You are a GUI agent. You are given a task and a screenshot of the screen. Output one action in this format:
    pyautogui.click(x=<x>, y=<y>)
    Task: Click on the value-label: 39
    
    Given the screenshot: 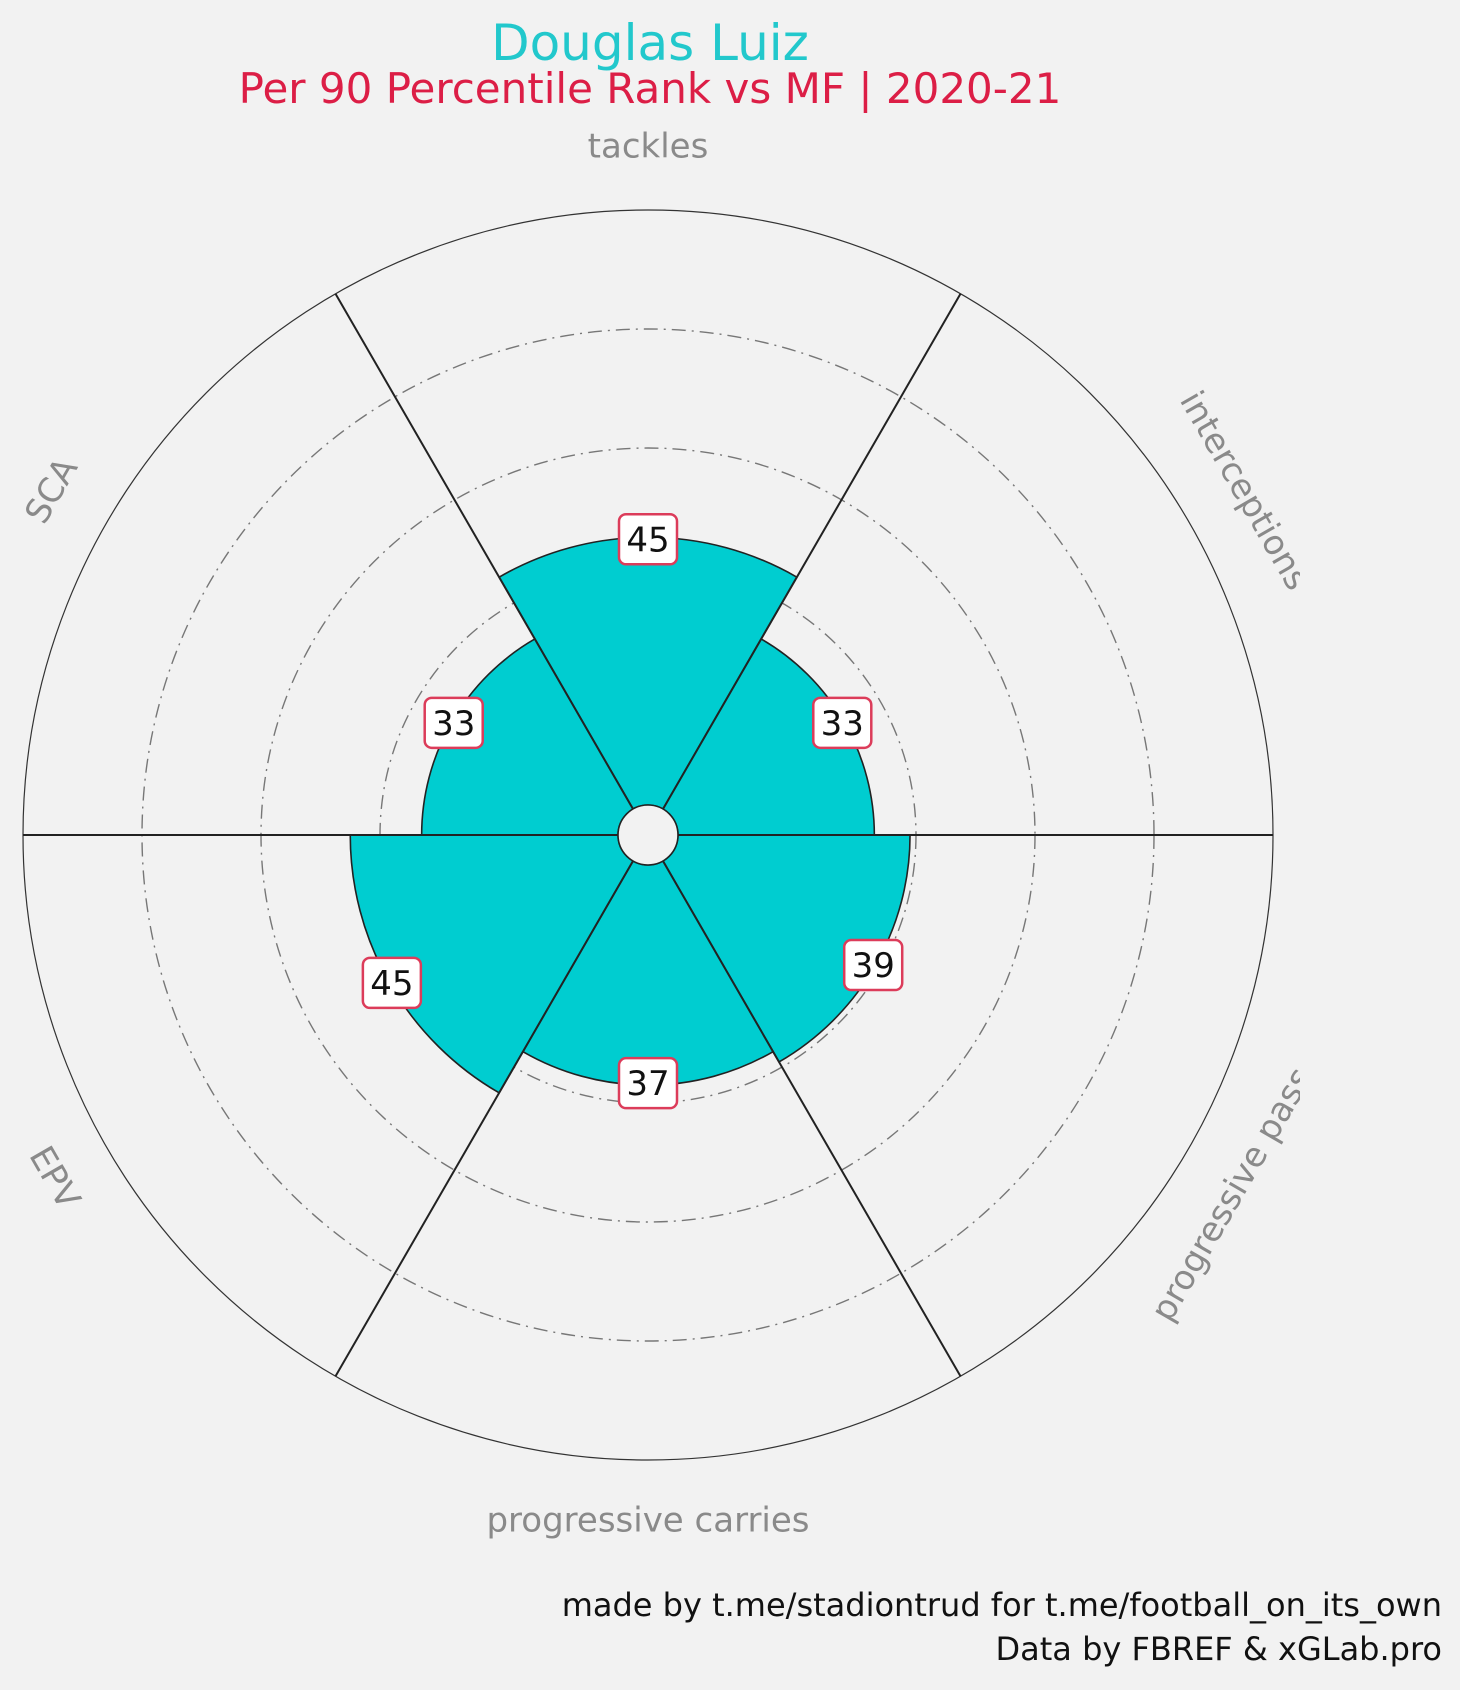 What is the action you would take?
    pyautogui.click(x=873, y=966)
    